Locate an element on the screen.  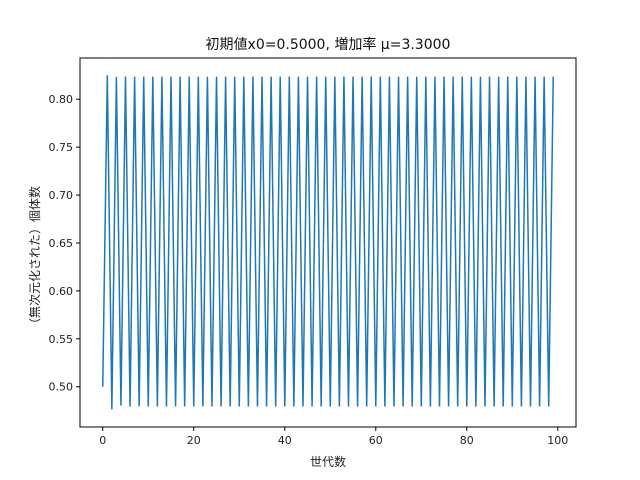
chart-title: 初期値x0=0.5000, 増加率 μ=3.3000 is located at coordinates (328, 44).